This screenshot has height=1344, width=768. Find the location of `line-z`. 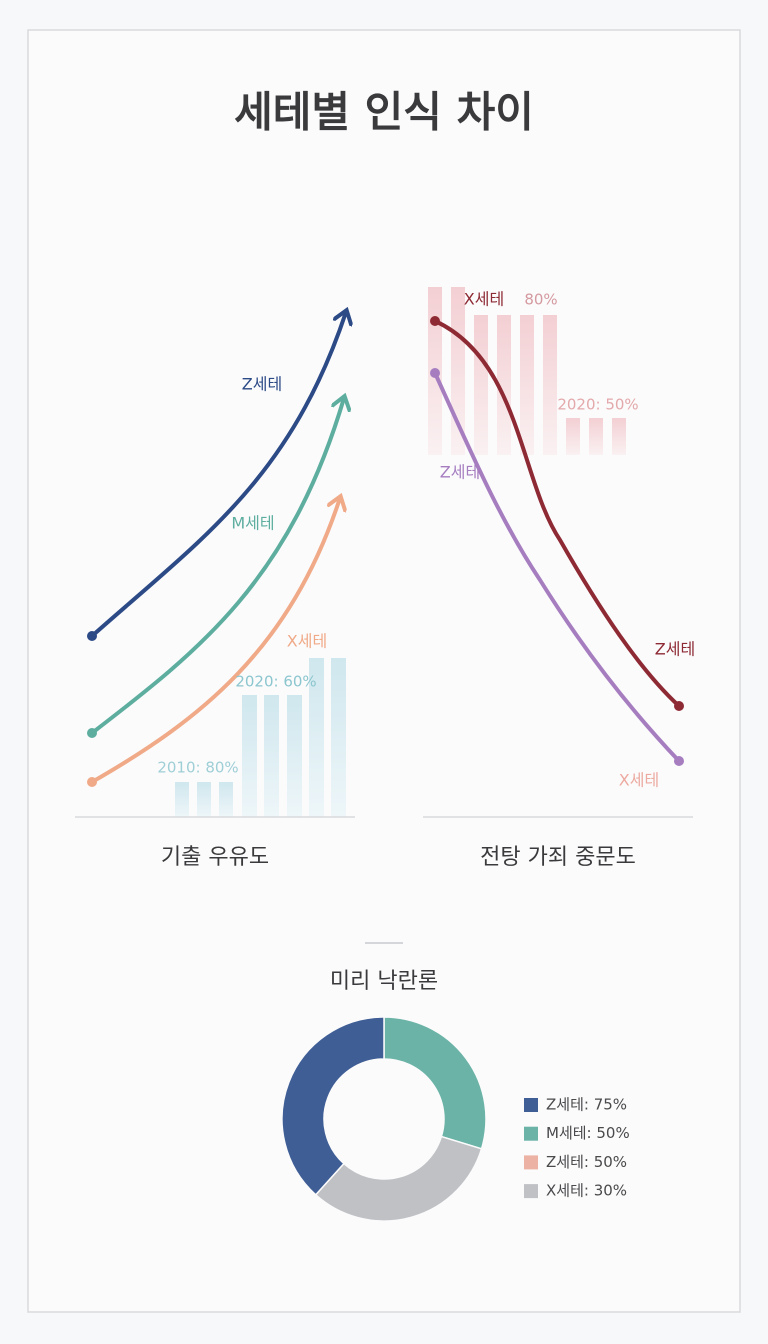

line-z is located at coordinates (557, 567).